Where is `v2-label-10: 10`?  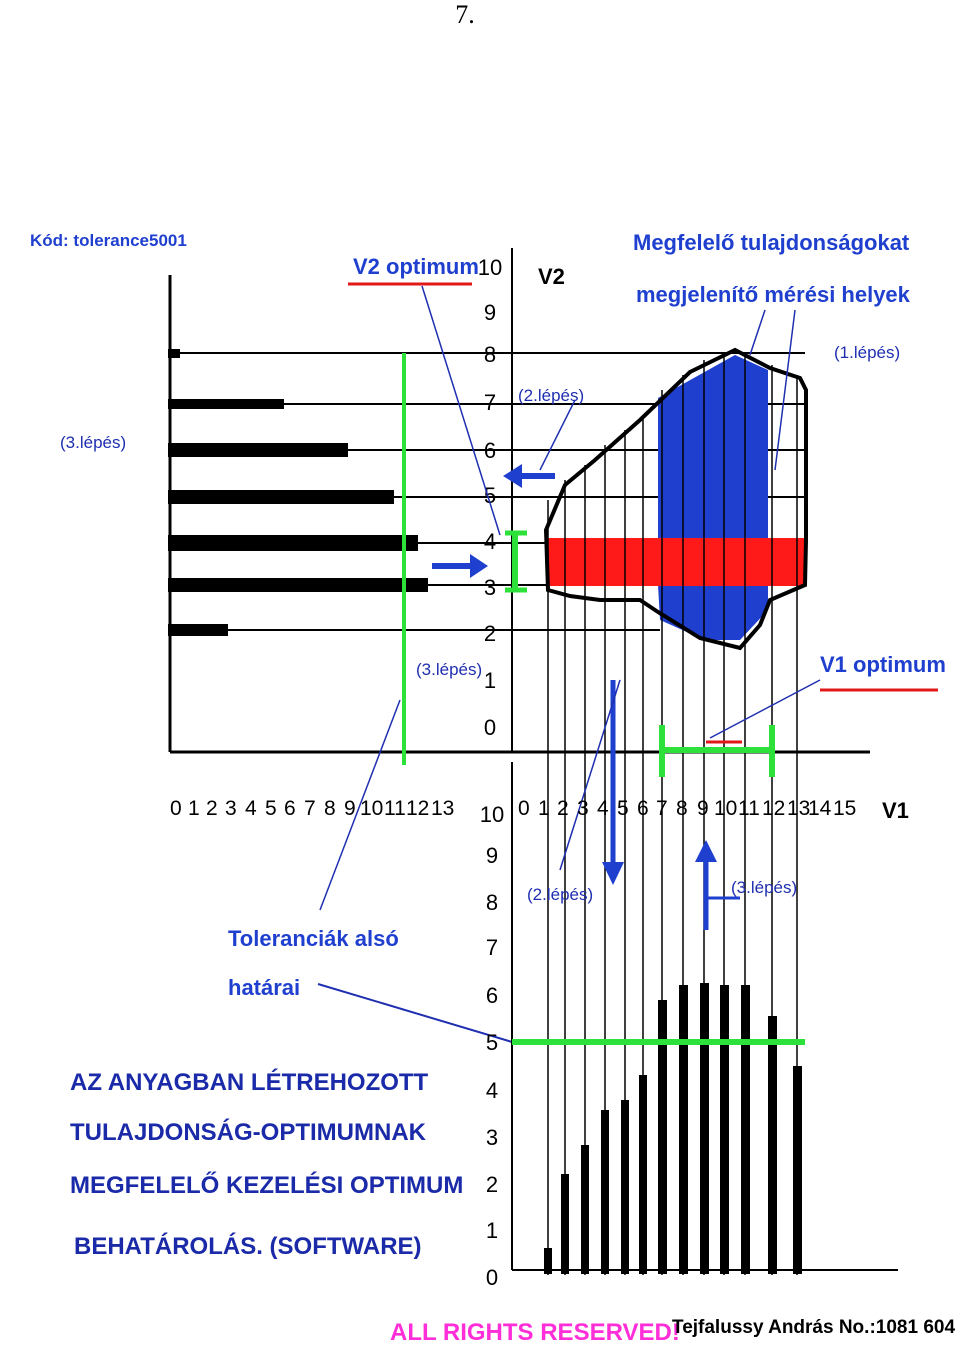
v2-label-10: 10 is located at coordinates (490, 267).